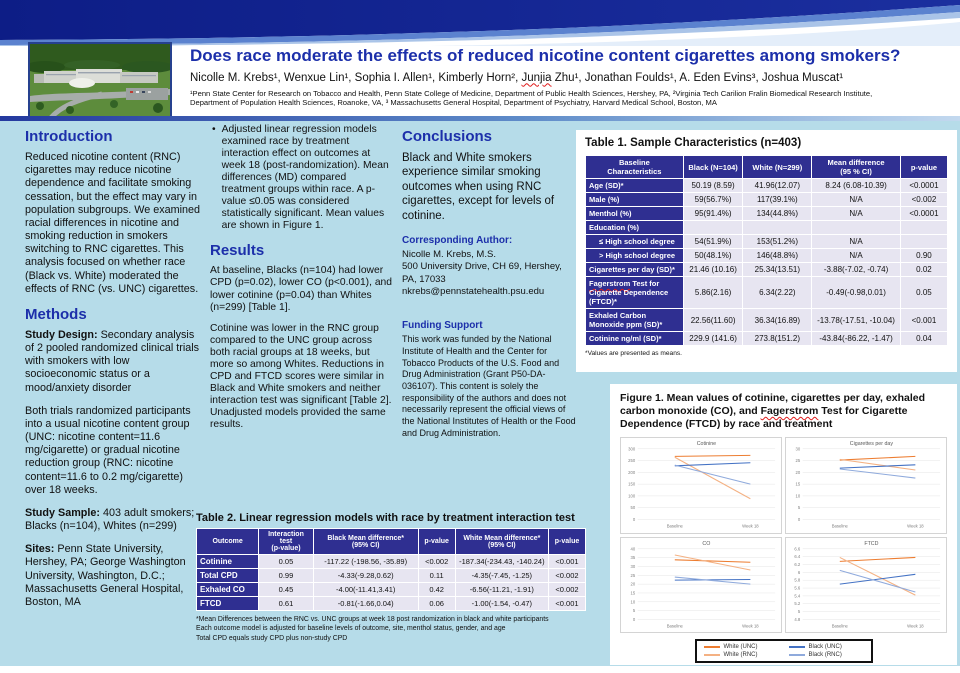  Describe the element at coordinates (777, 199) in the screenshot. I see `table-cell: 117(39.1%)` at that location.